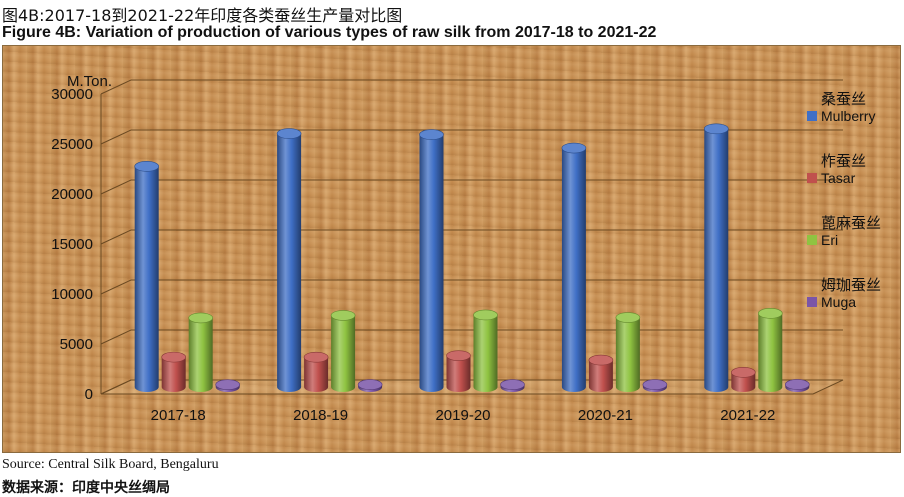  What do you see at coordinates (462, 415) in the screenshot?
I see `x-tick-label: 2019-20` at bounding box center [462, 415].